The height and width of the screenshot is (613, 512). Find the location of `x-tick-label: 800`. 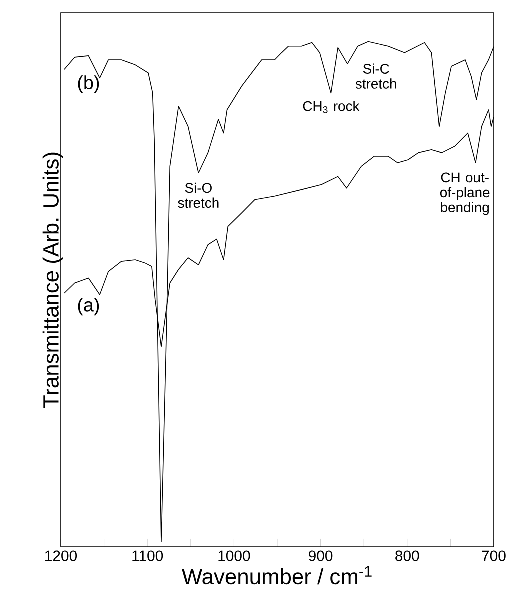

x-tick-label: 800 is located at coordinates (408, 556).